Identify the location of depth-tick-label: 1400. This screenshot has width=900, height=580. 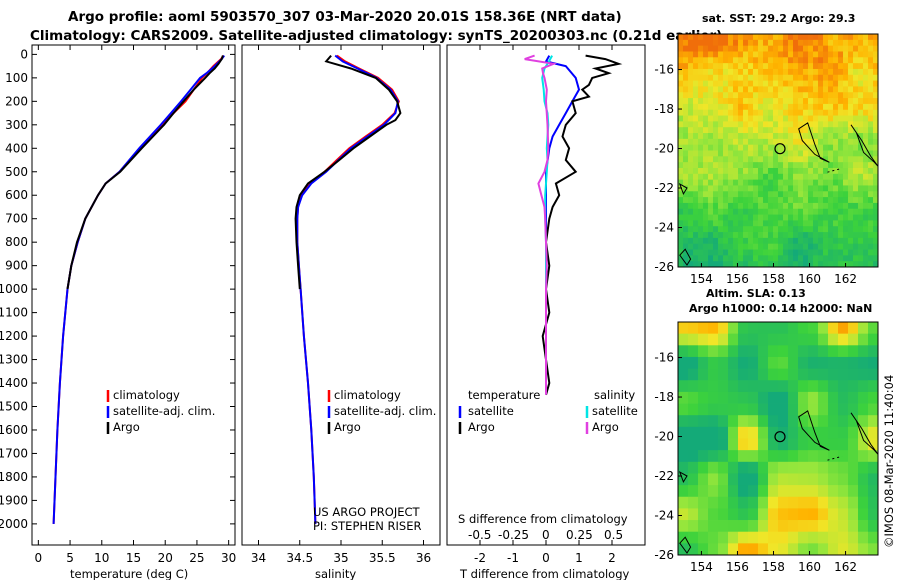
(14, 383).